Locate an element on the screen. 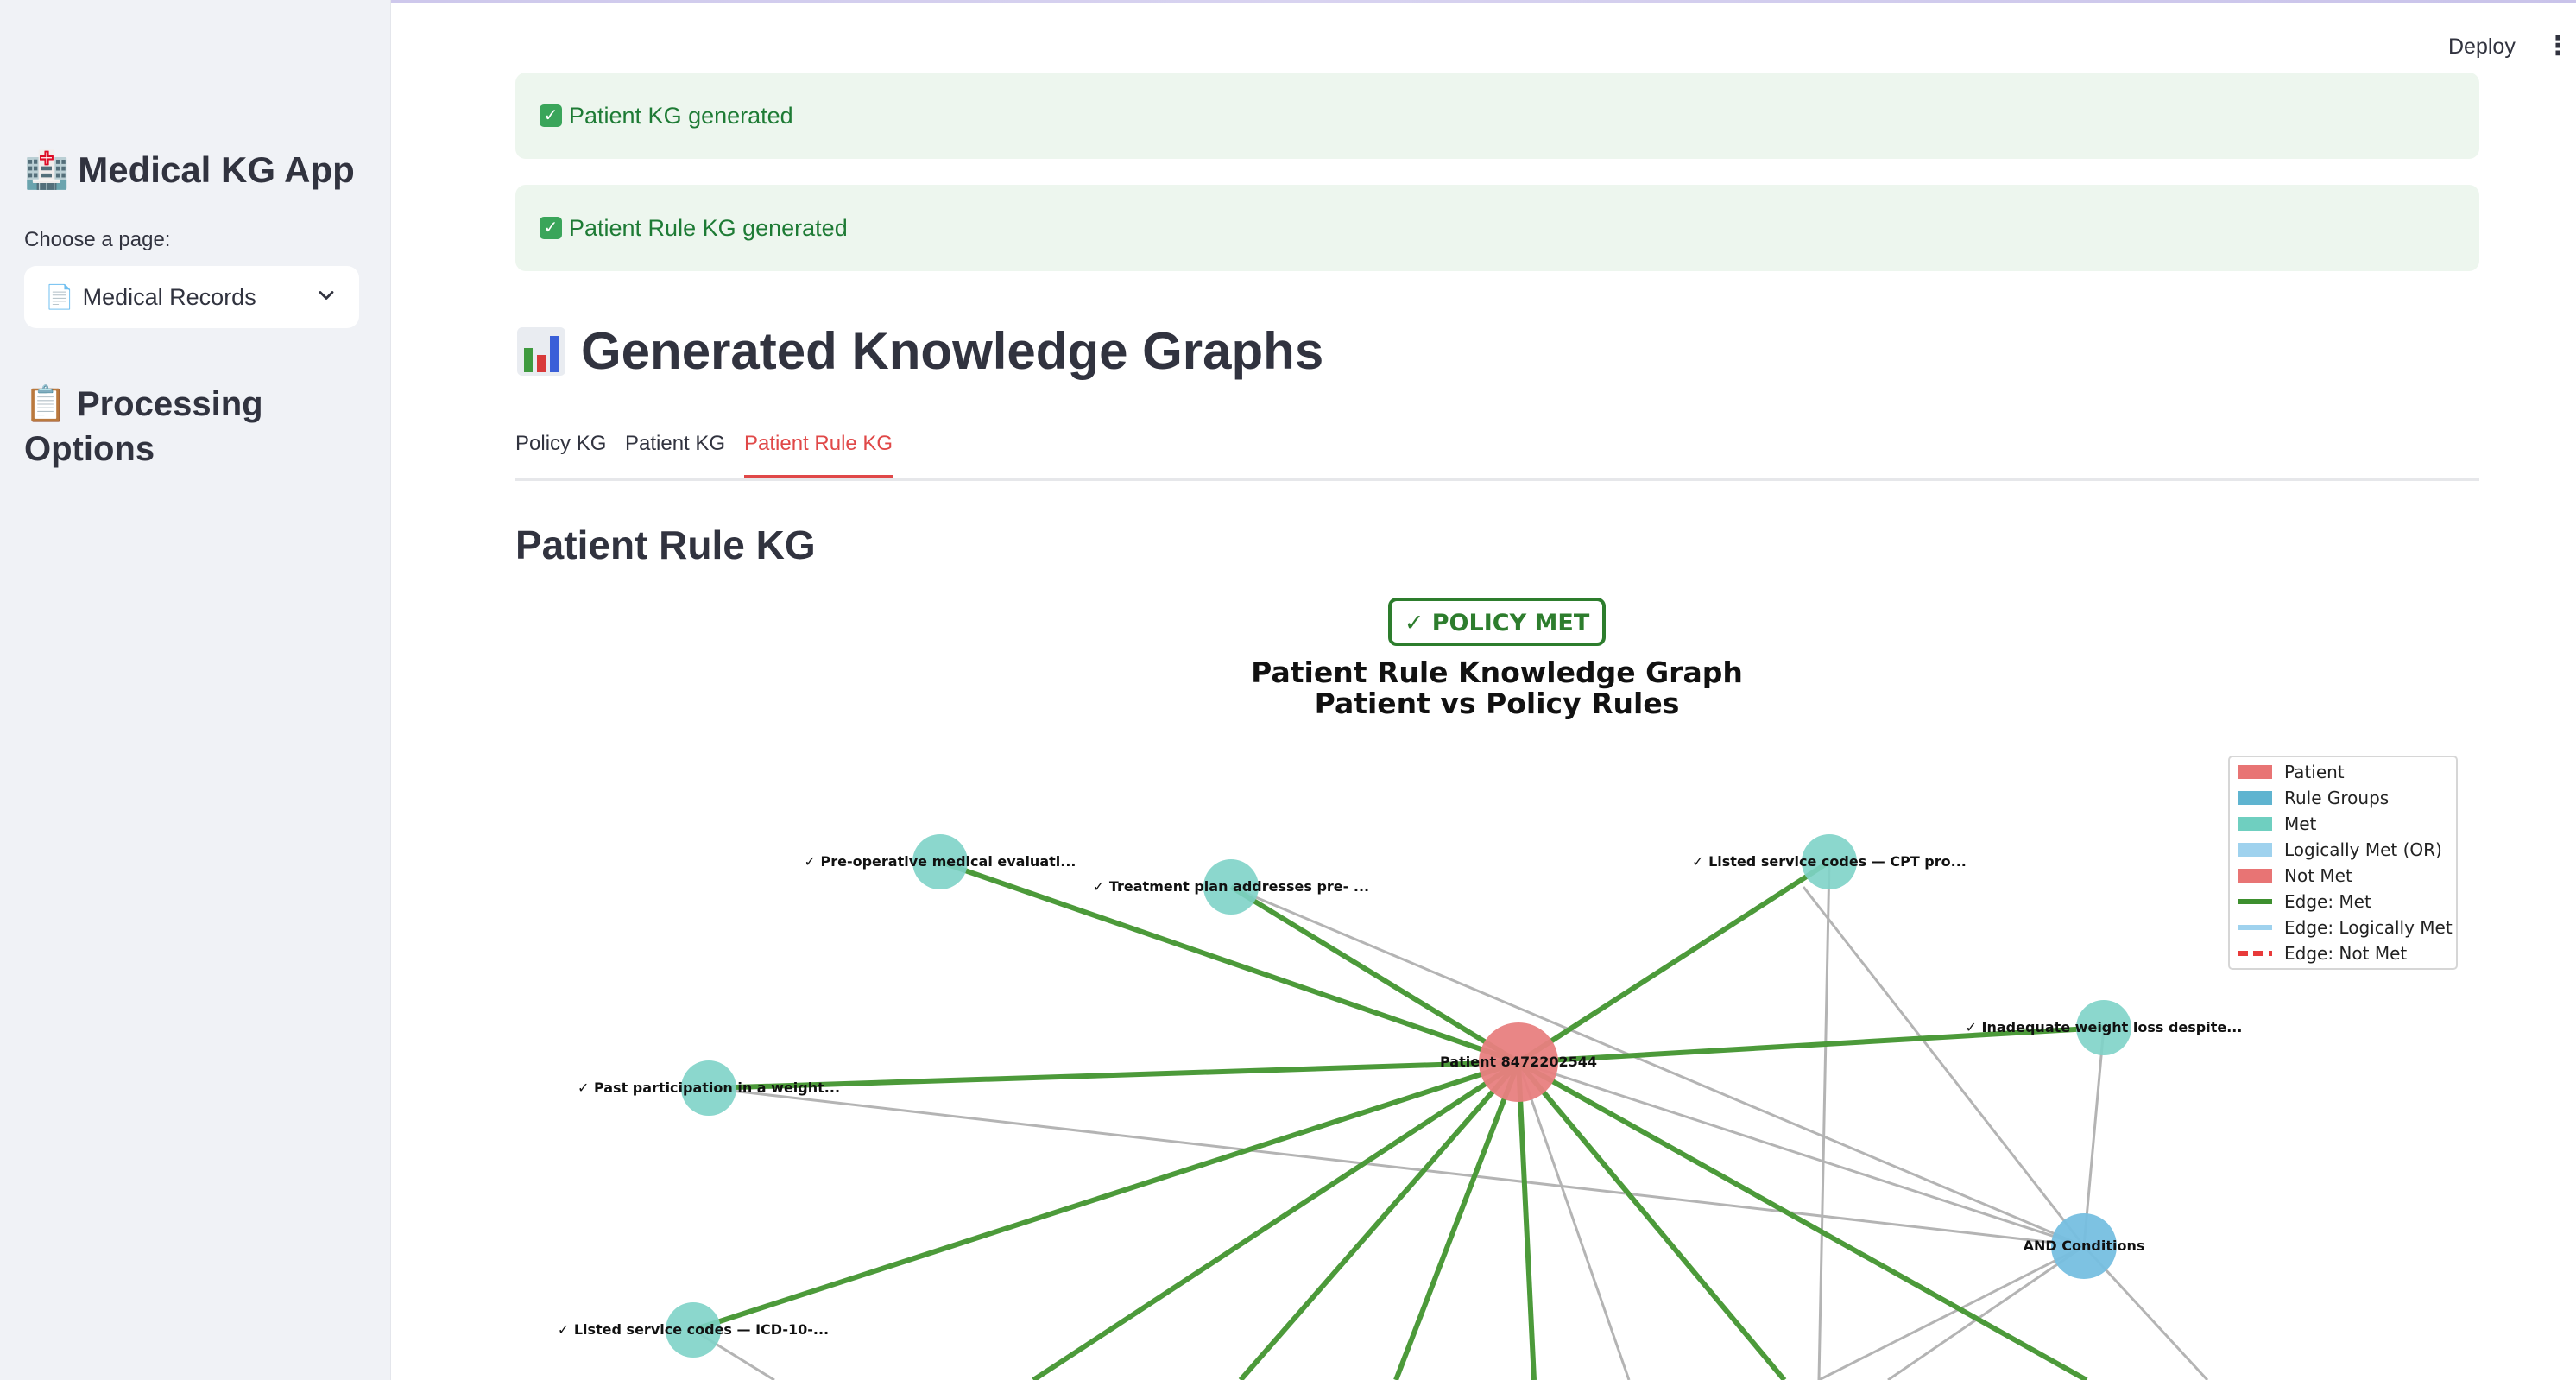 The image size is (2576, 1380). tab-policy-kg: Policy KG is located at coordinates (561, 443).